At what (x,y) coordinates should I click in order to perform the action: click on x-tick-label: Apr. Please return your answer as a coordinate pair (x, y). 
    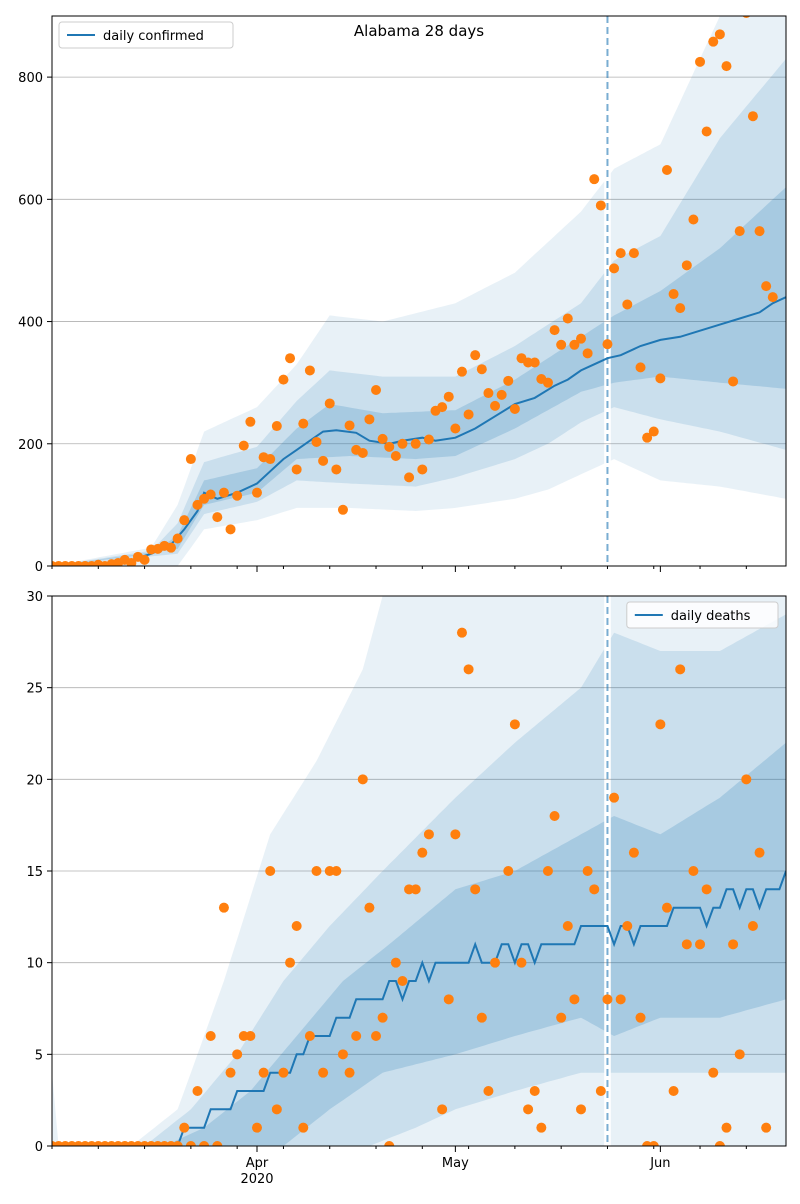
    Looking at the image, I should click on (257, 1163).